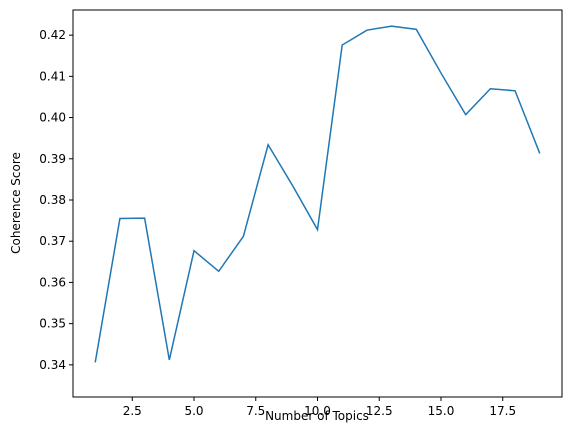  What do you see at coordinates (16, 203) in the screenshot?
I see `y-axis-label: Coherence Score` at bounding box center [16, 203].